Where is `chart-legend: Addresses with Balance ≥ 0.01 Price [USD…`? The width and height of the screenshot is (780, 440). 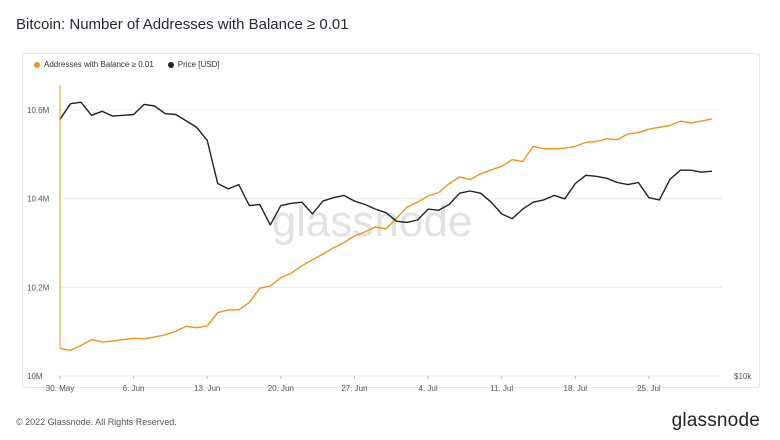 chart-legend: Addresses with Balance ≥ 0.01 Price [USD… is located at coordinates (127, 64).